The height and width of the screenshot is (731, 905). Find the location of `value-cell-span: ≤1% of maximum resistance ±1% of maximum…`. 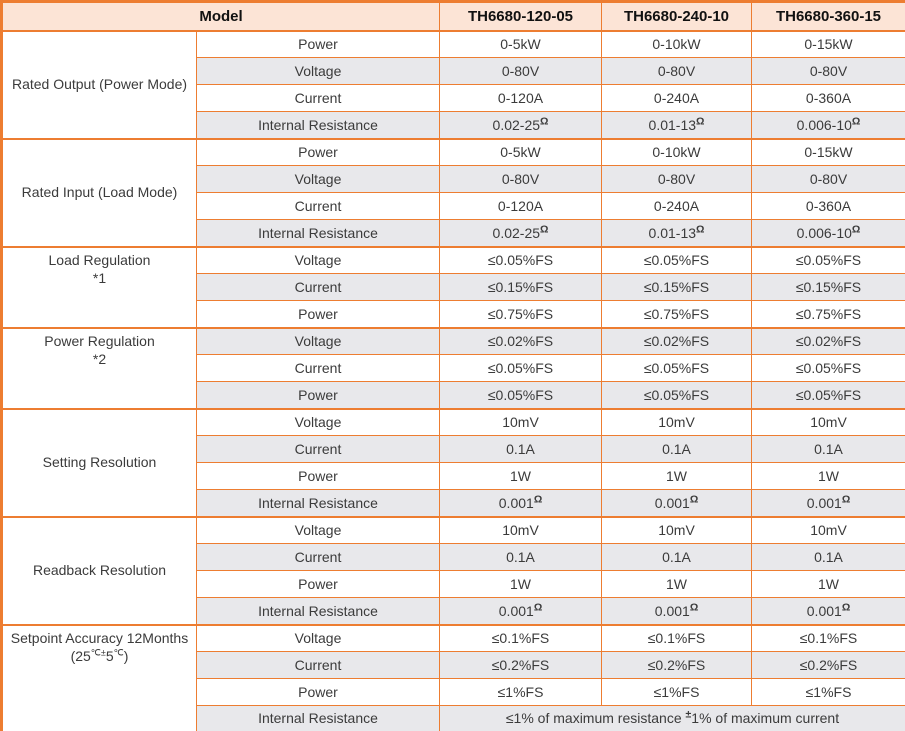

value-cell-span: ≤1% of maximum resistance ±1% of maximum… is located at coordinates (672, 718).